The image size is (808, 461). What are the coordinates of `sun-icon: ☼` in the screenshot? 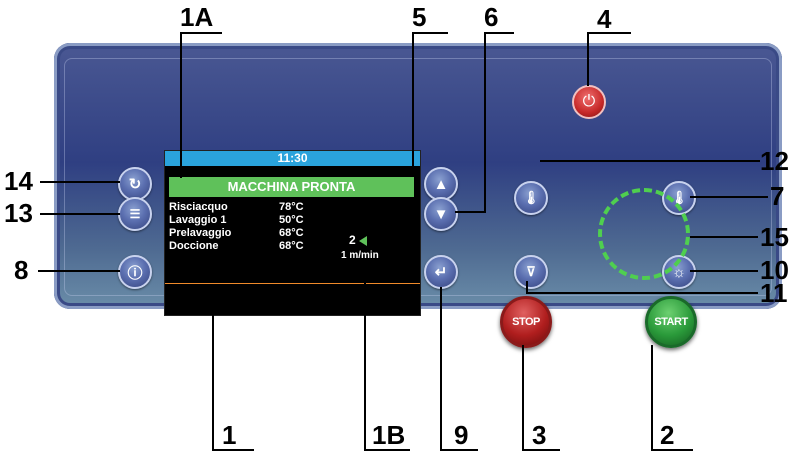 It's located at (679, 272).